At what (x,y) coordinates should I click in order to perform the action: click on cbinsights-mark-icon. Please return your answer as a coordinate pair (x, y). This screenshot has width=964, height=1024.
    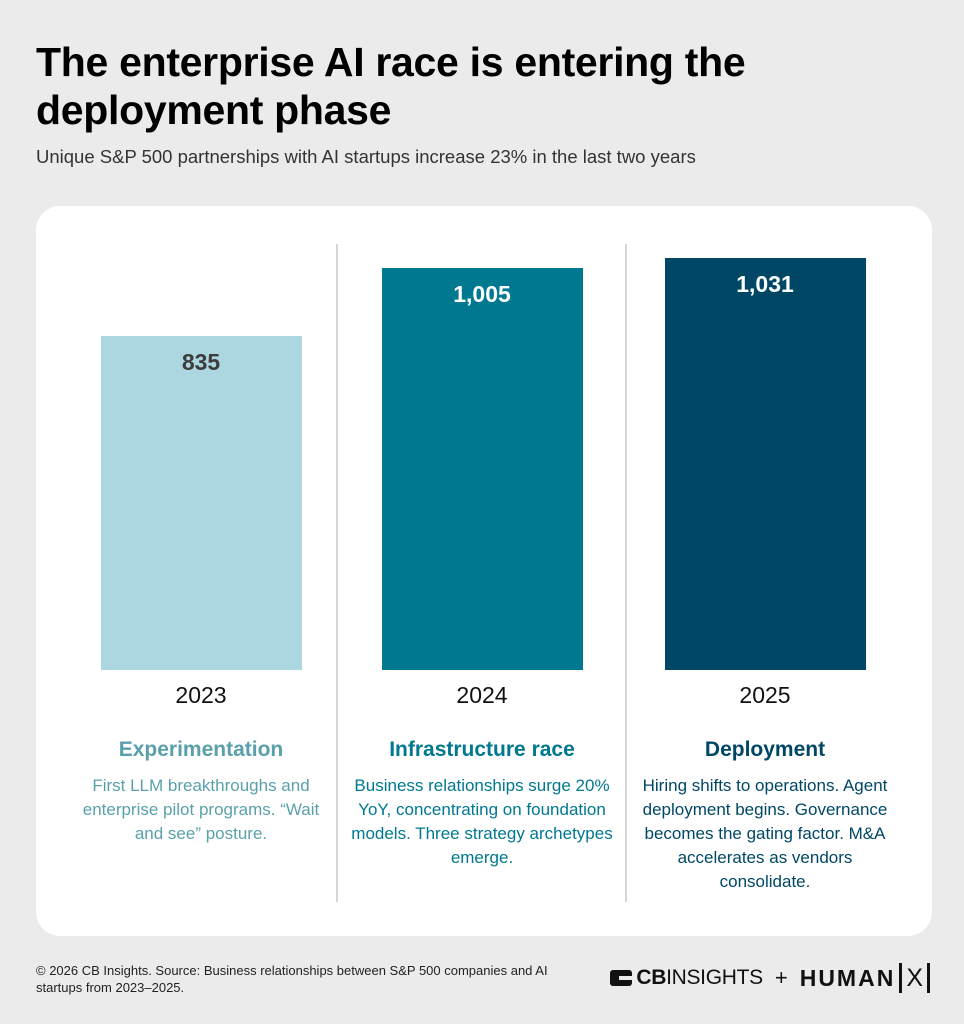
    Looking at the image, I should click on (621, 978).